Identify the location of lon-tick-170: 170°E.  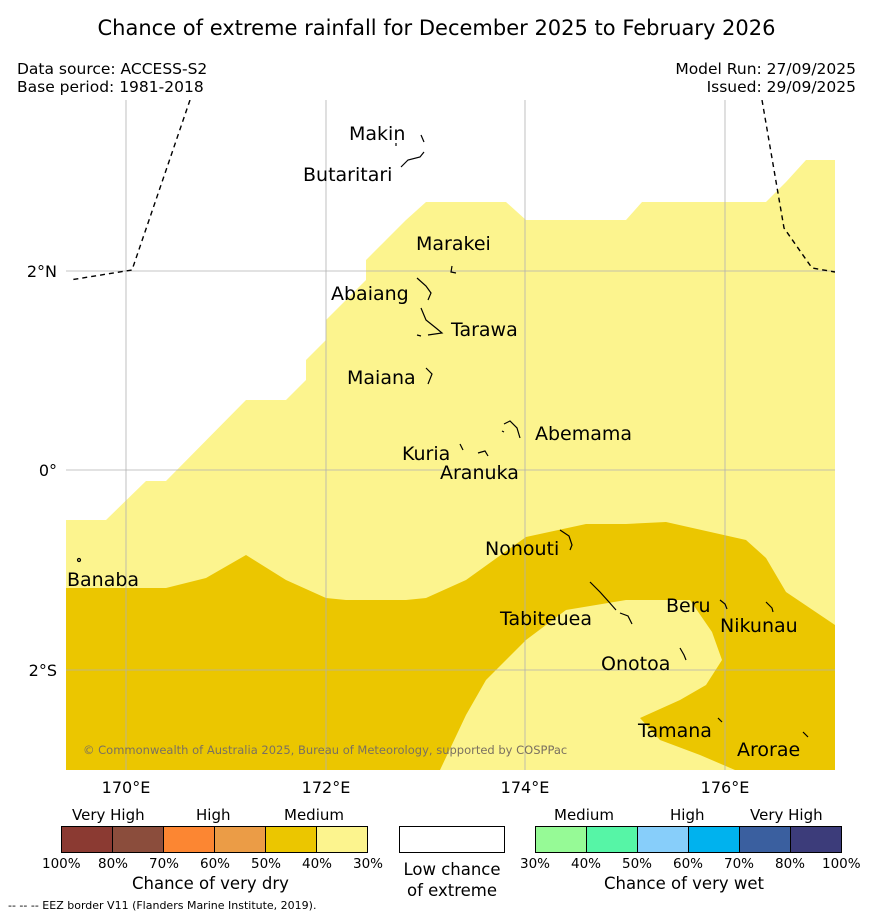
(126, 787).